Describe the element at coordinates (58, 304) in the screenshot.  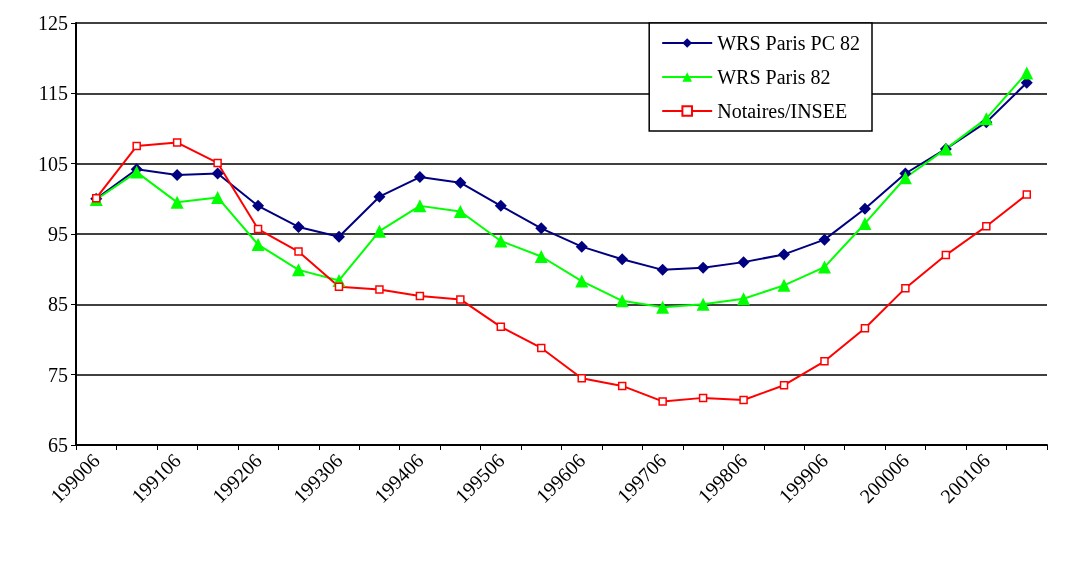
I see `y-tick-label: 85` at that location.